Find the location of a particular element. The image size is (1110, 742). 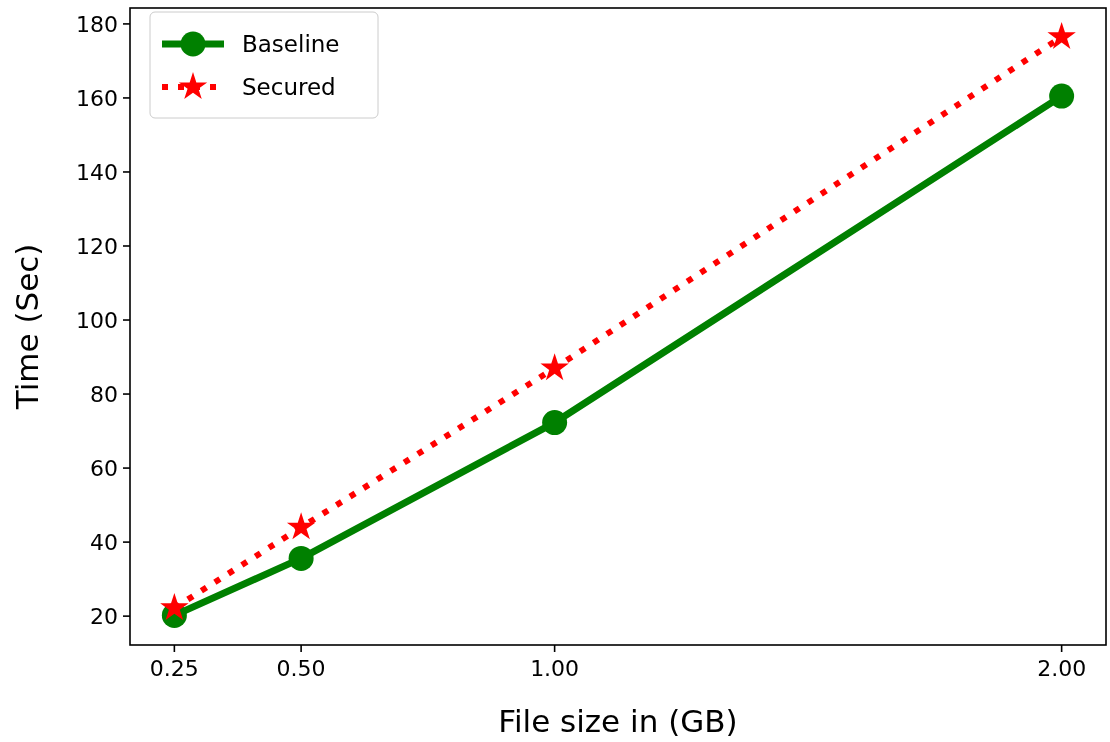

y-tick-label: 100 is located at coordinates (97, 320).